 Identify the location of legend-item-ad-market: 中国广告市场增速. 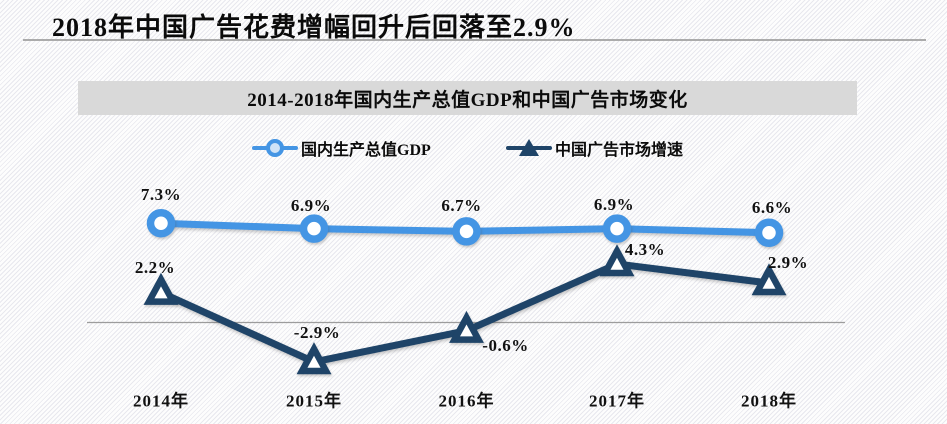
(595, 148).